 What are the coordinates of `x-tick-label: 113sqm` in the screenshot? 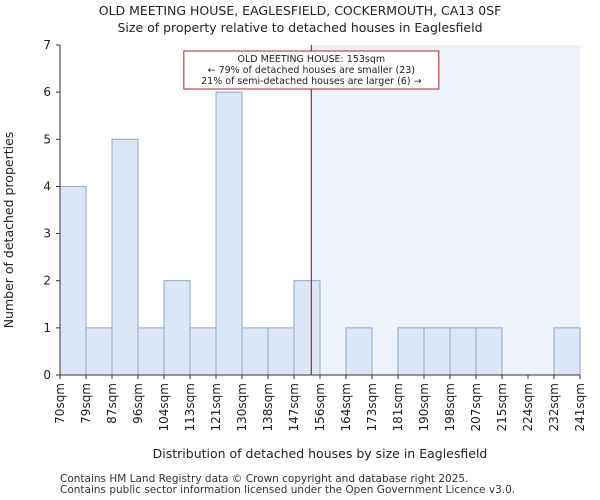 It's located at (190, 407).